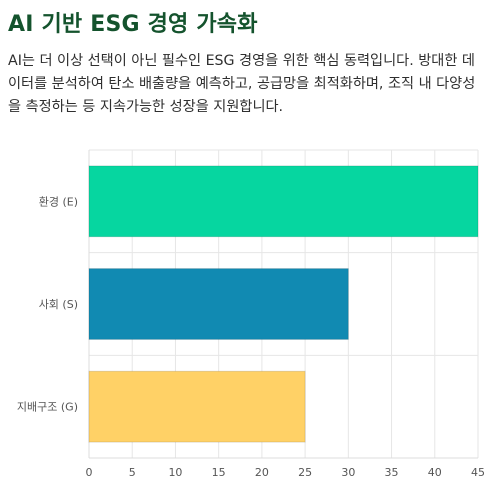 Image resolution: width=496 pixels, height=495 pixels. What do you see at coordinates (219, 472) in the screenshot?
I see `x-tick-label: 15` at bounding box center [219, 472].